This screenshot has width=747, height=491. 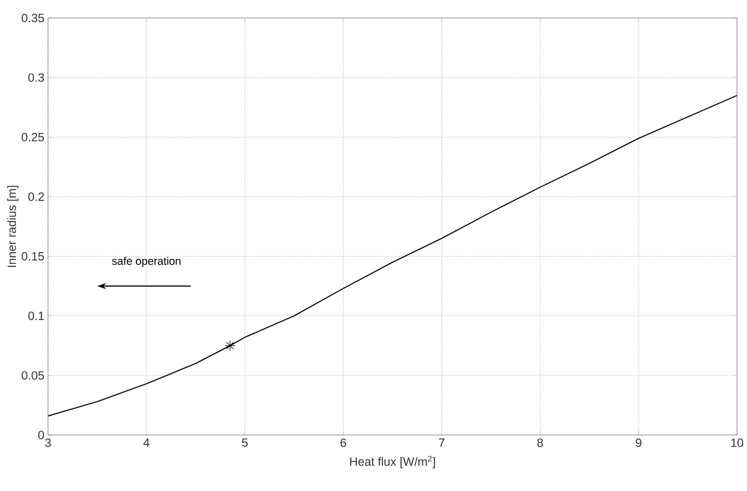 I want to click on y-tick-label: 0.35, so click(x=33, y=18).